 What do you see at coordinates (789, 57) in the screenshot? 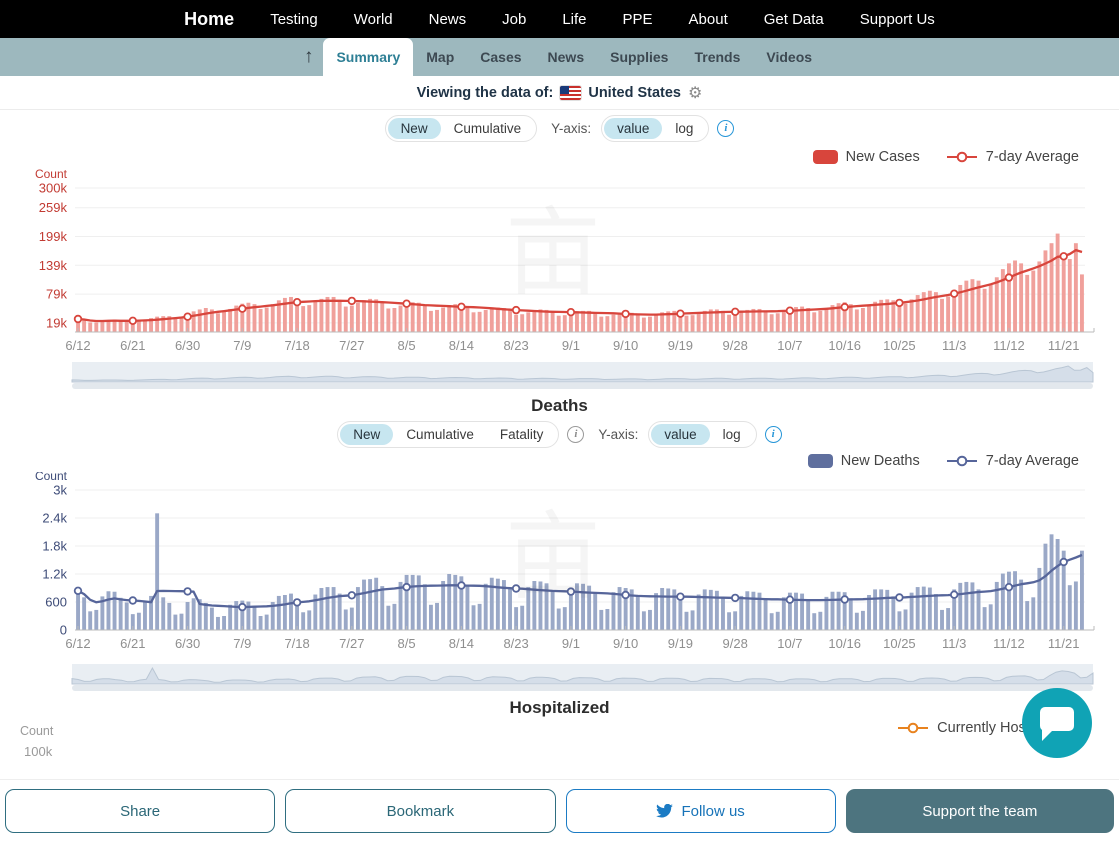
I see `tab-videos: Videos` at bounding box center [789, 57].